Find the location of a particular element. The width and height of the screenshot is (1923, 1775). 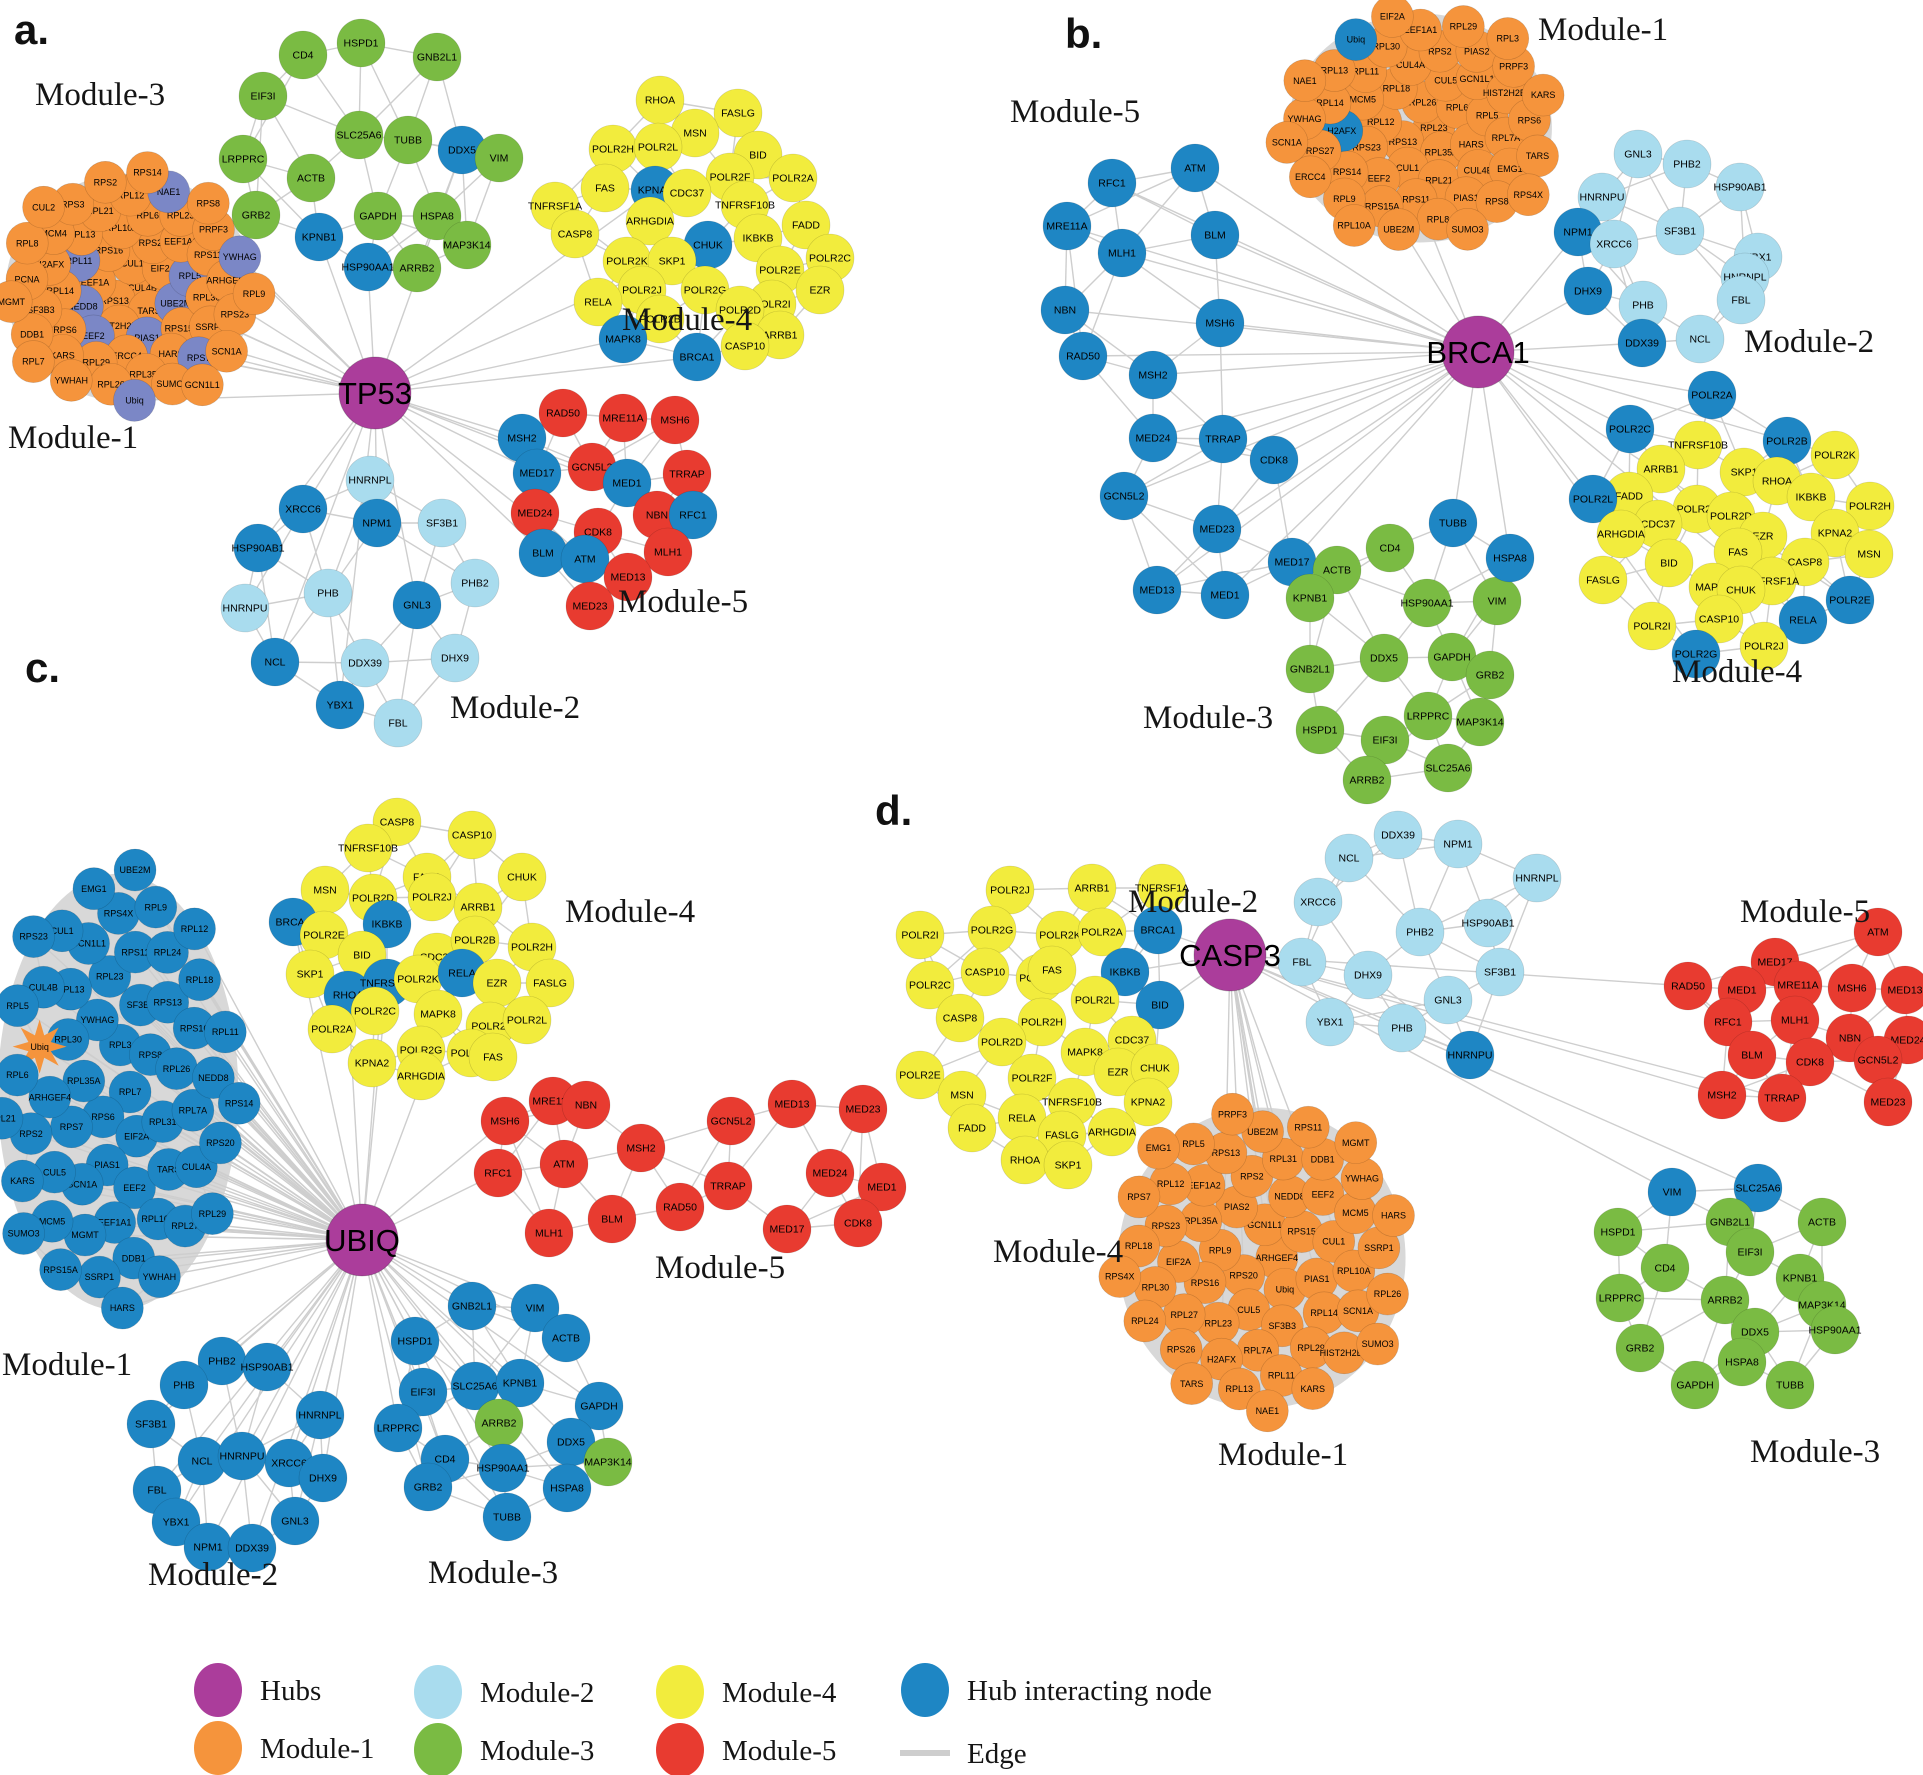

node-DDX5: DDX5 is located at coordinates (1384, 658).